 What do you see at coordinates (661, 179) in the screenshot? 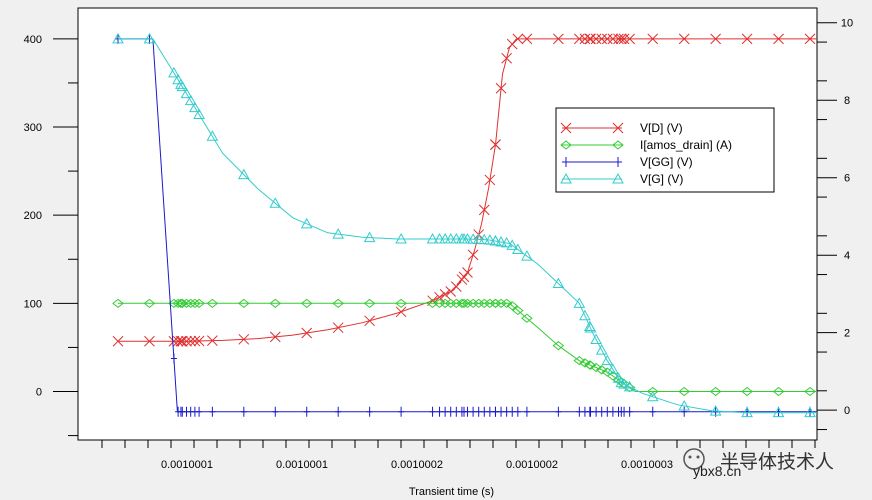
I see `legend-label: V[G] (V)` at bounding box center [661, 179].